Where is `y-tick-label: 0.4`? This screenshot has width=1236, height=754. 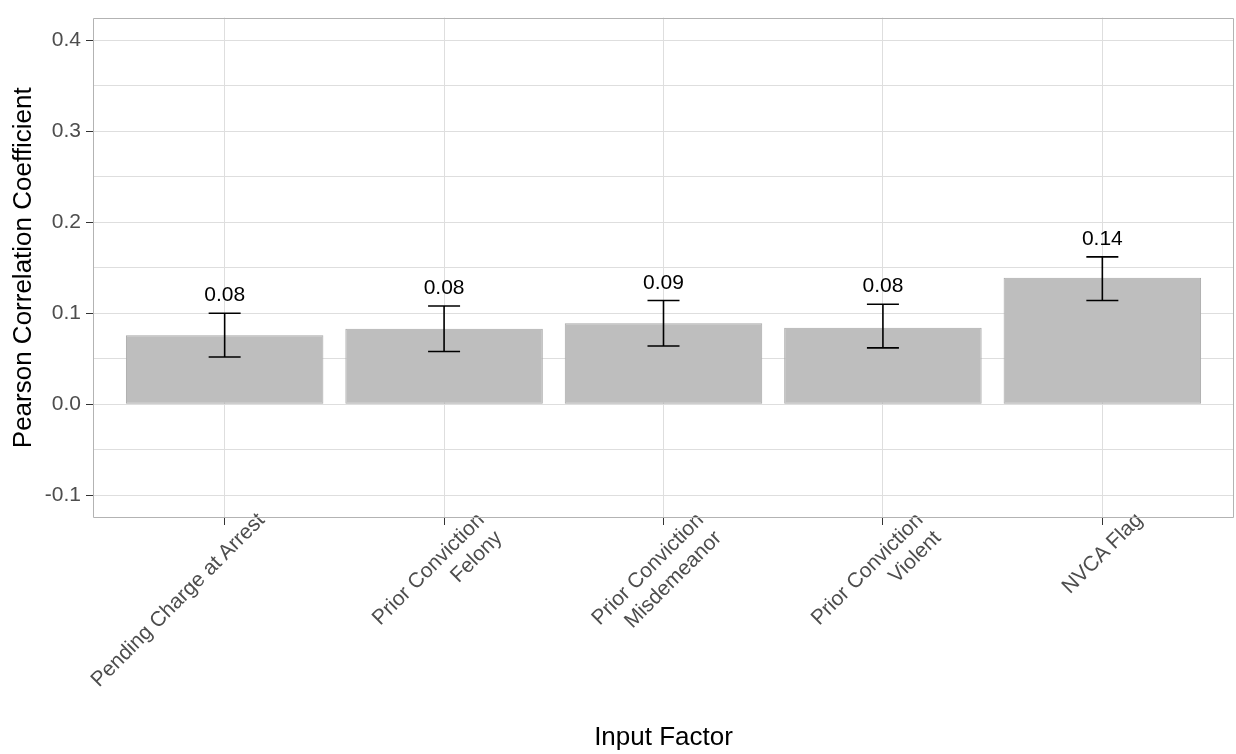
y-tick-label: 0.4 is located at coordinates (66, 39).